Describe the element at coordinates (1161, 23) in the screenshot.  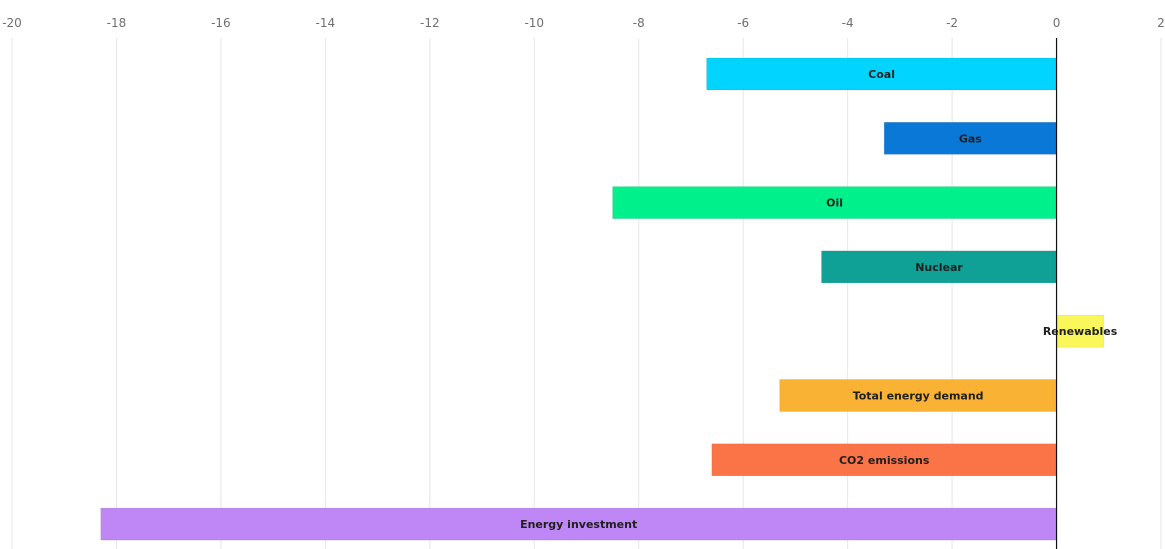
I see `x-tick-label: 2` at that location.